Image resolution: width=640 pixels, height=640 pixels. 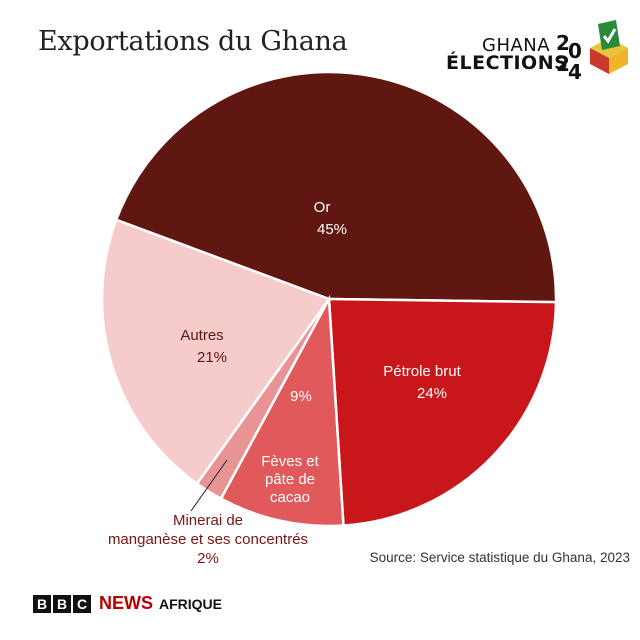 What do you see at coordinates (201, 335) in the screenshot?
I see `slice-name-label: Autres` at bounding box center [201, 335].